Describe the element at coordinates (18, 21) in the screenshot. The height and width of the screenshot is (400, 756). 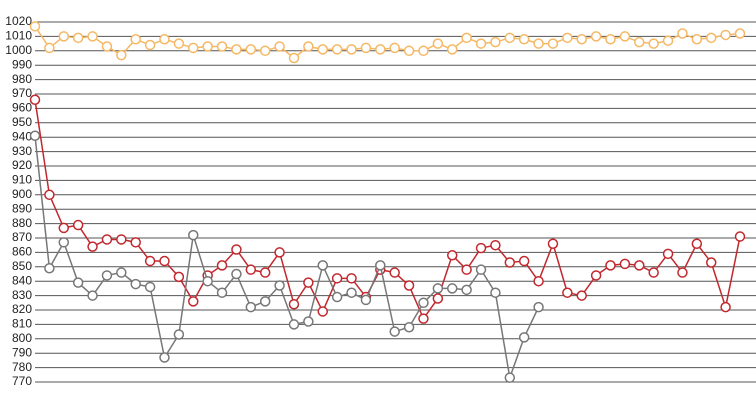
I see `y-tick-label: 1020` at that location.